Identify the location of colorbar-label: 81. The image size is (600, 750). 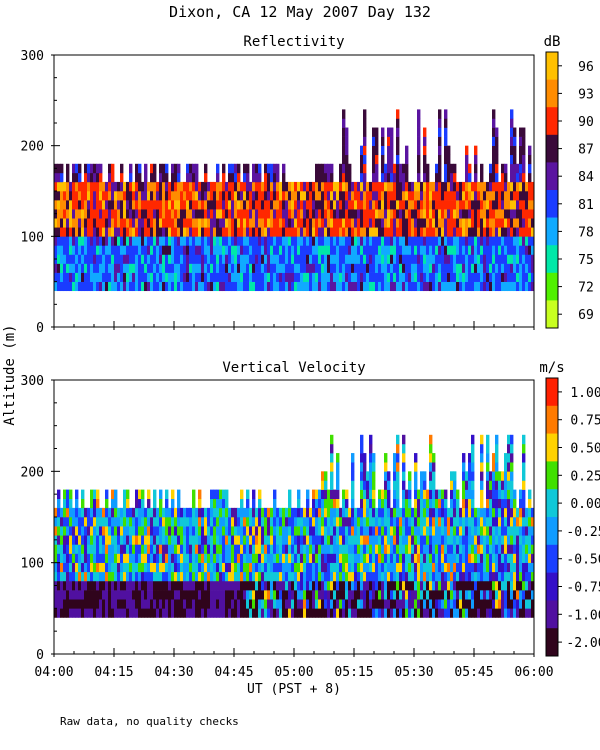
(586, 205).